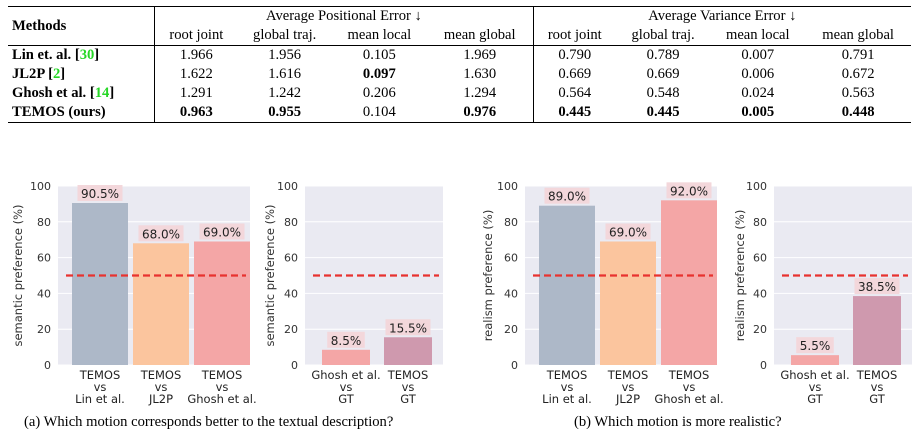 The image size is (918, 443). Describe the element at coordinates (196, 93) in the screenshot. I see `table-cell: 1.291` at that location.